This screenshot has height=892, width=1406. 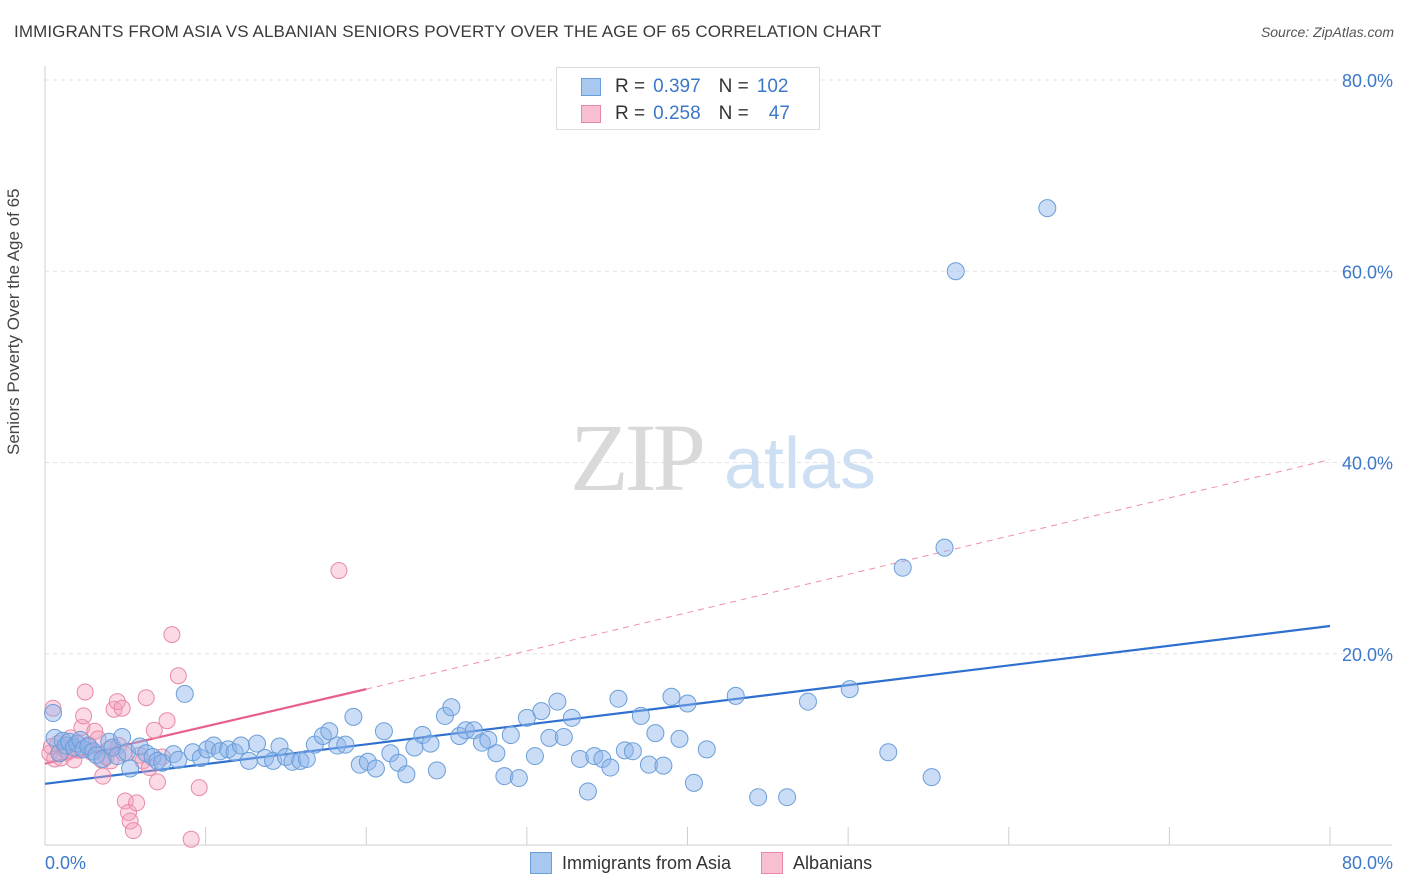 What do you see at coordinates (800, 464) in the screenshot?
I see `watermark-atlas: atlas` at bounding box center [800, 464].